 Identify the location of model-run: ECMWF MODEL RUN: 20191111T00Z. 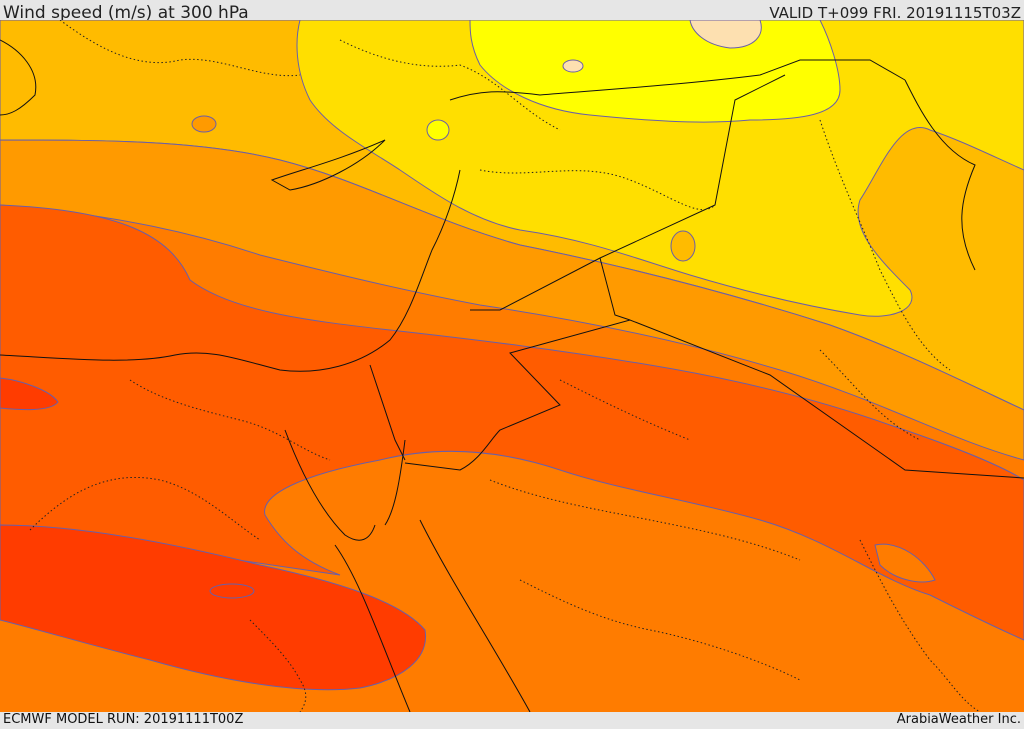
(123, 719).